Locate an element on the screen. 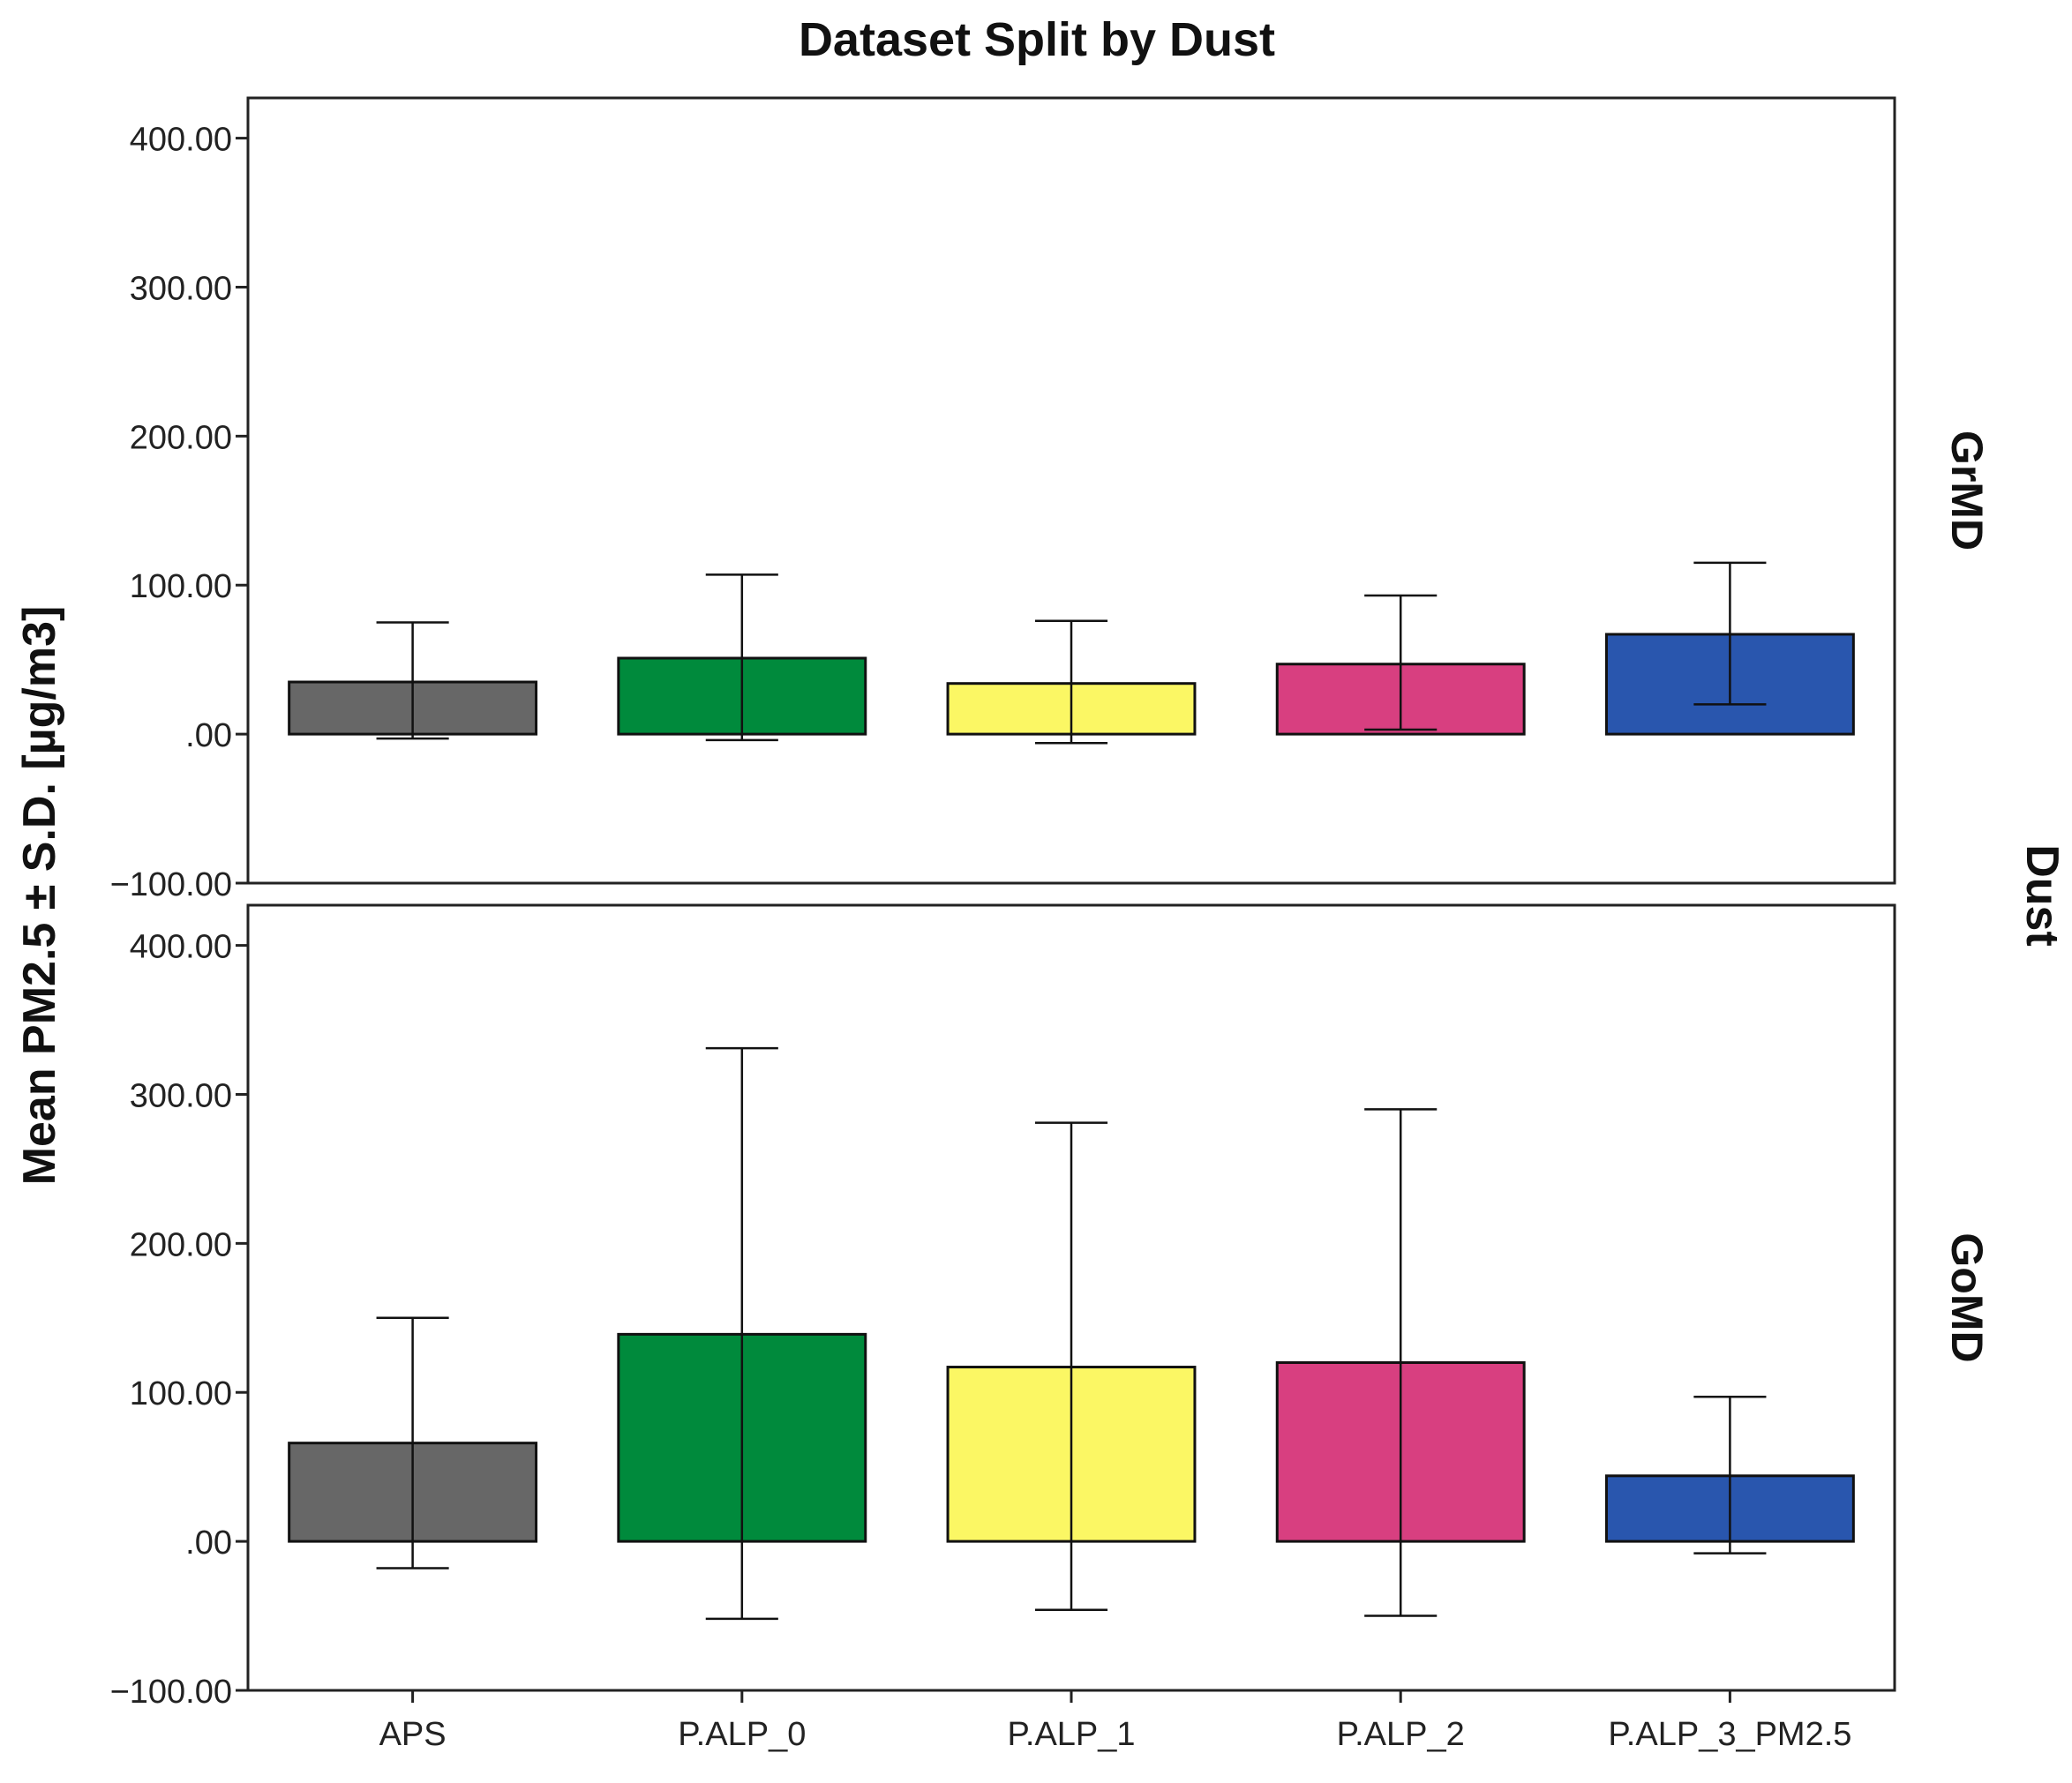 This screenshot has height=1783, width=2072. panel-label-gomd: GoMD is located at coordinates (1967, 1297).